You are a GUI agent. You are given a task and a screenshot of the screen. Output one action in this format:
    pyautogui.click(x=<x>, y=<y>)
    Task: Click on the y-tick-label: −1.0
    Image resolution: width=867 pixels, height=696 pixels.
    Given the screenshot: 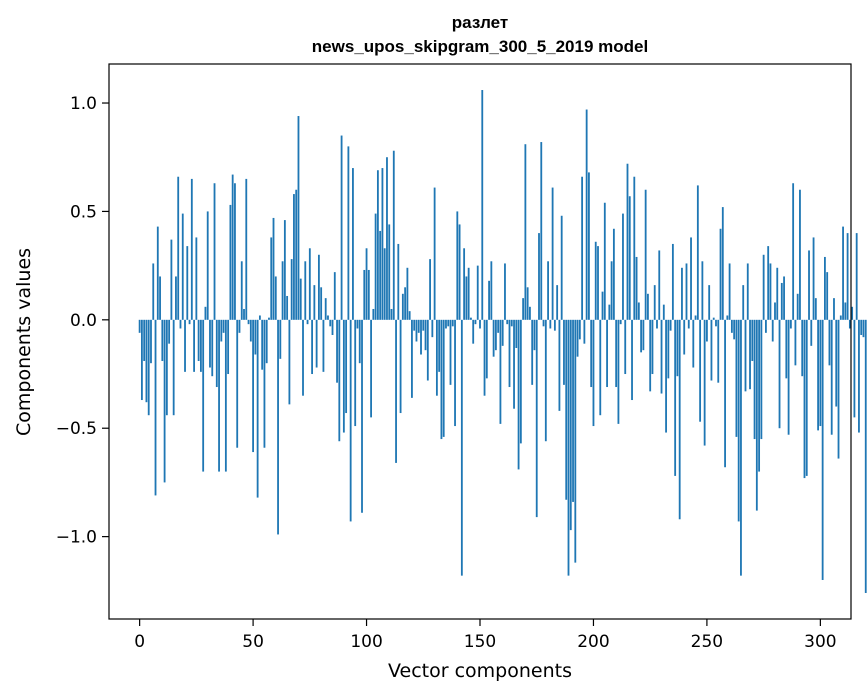 What is the action you would take?
    pyautogui.click(x=76, y=538)
    